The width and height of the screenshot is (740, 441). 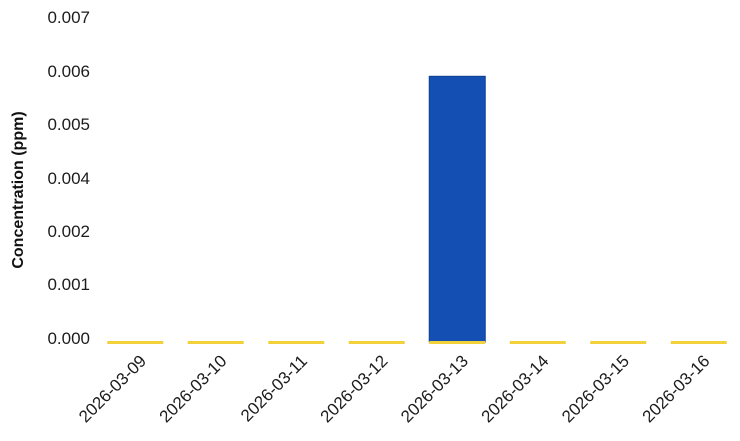 What do you see at coordinates (515, 388) in the screenshot?
I see `x-tick-label: 2026-03-14` at bounding box center [515, 388].